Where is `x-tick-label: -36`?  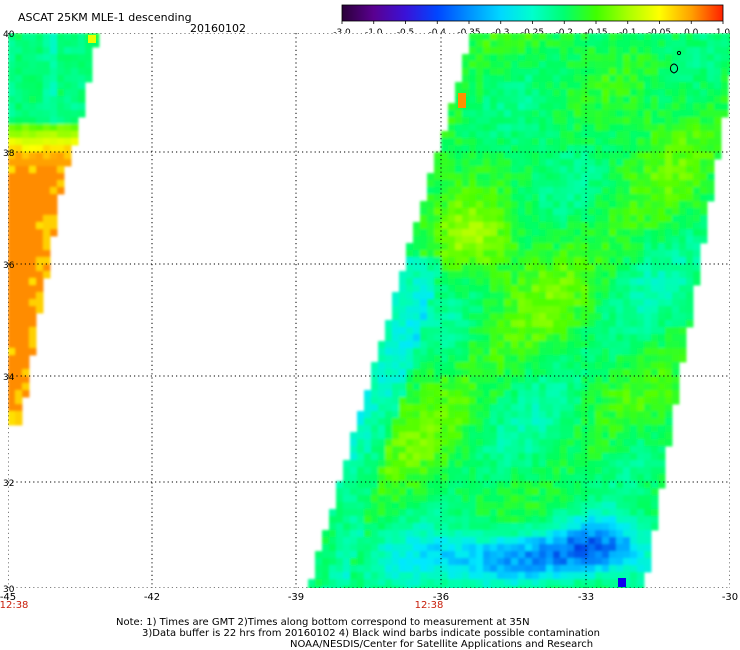 x-tick-label: -36 is located at coordinates (441, 597).